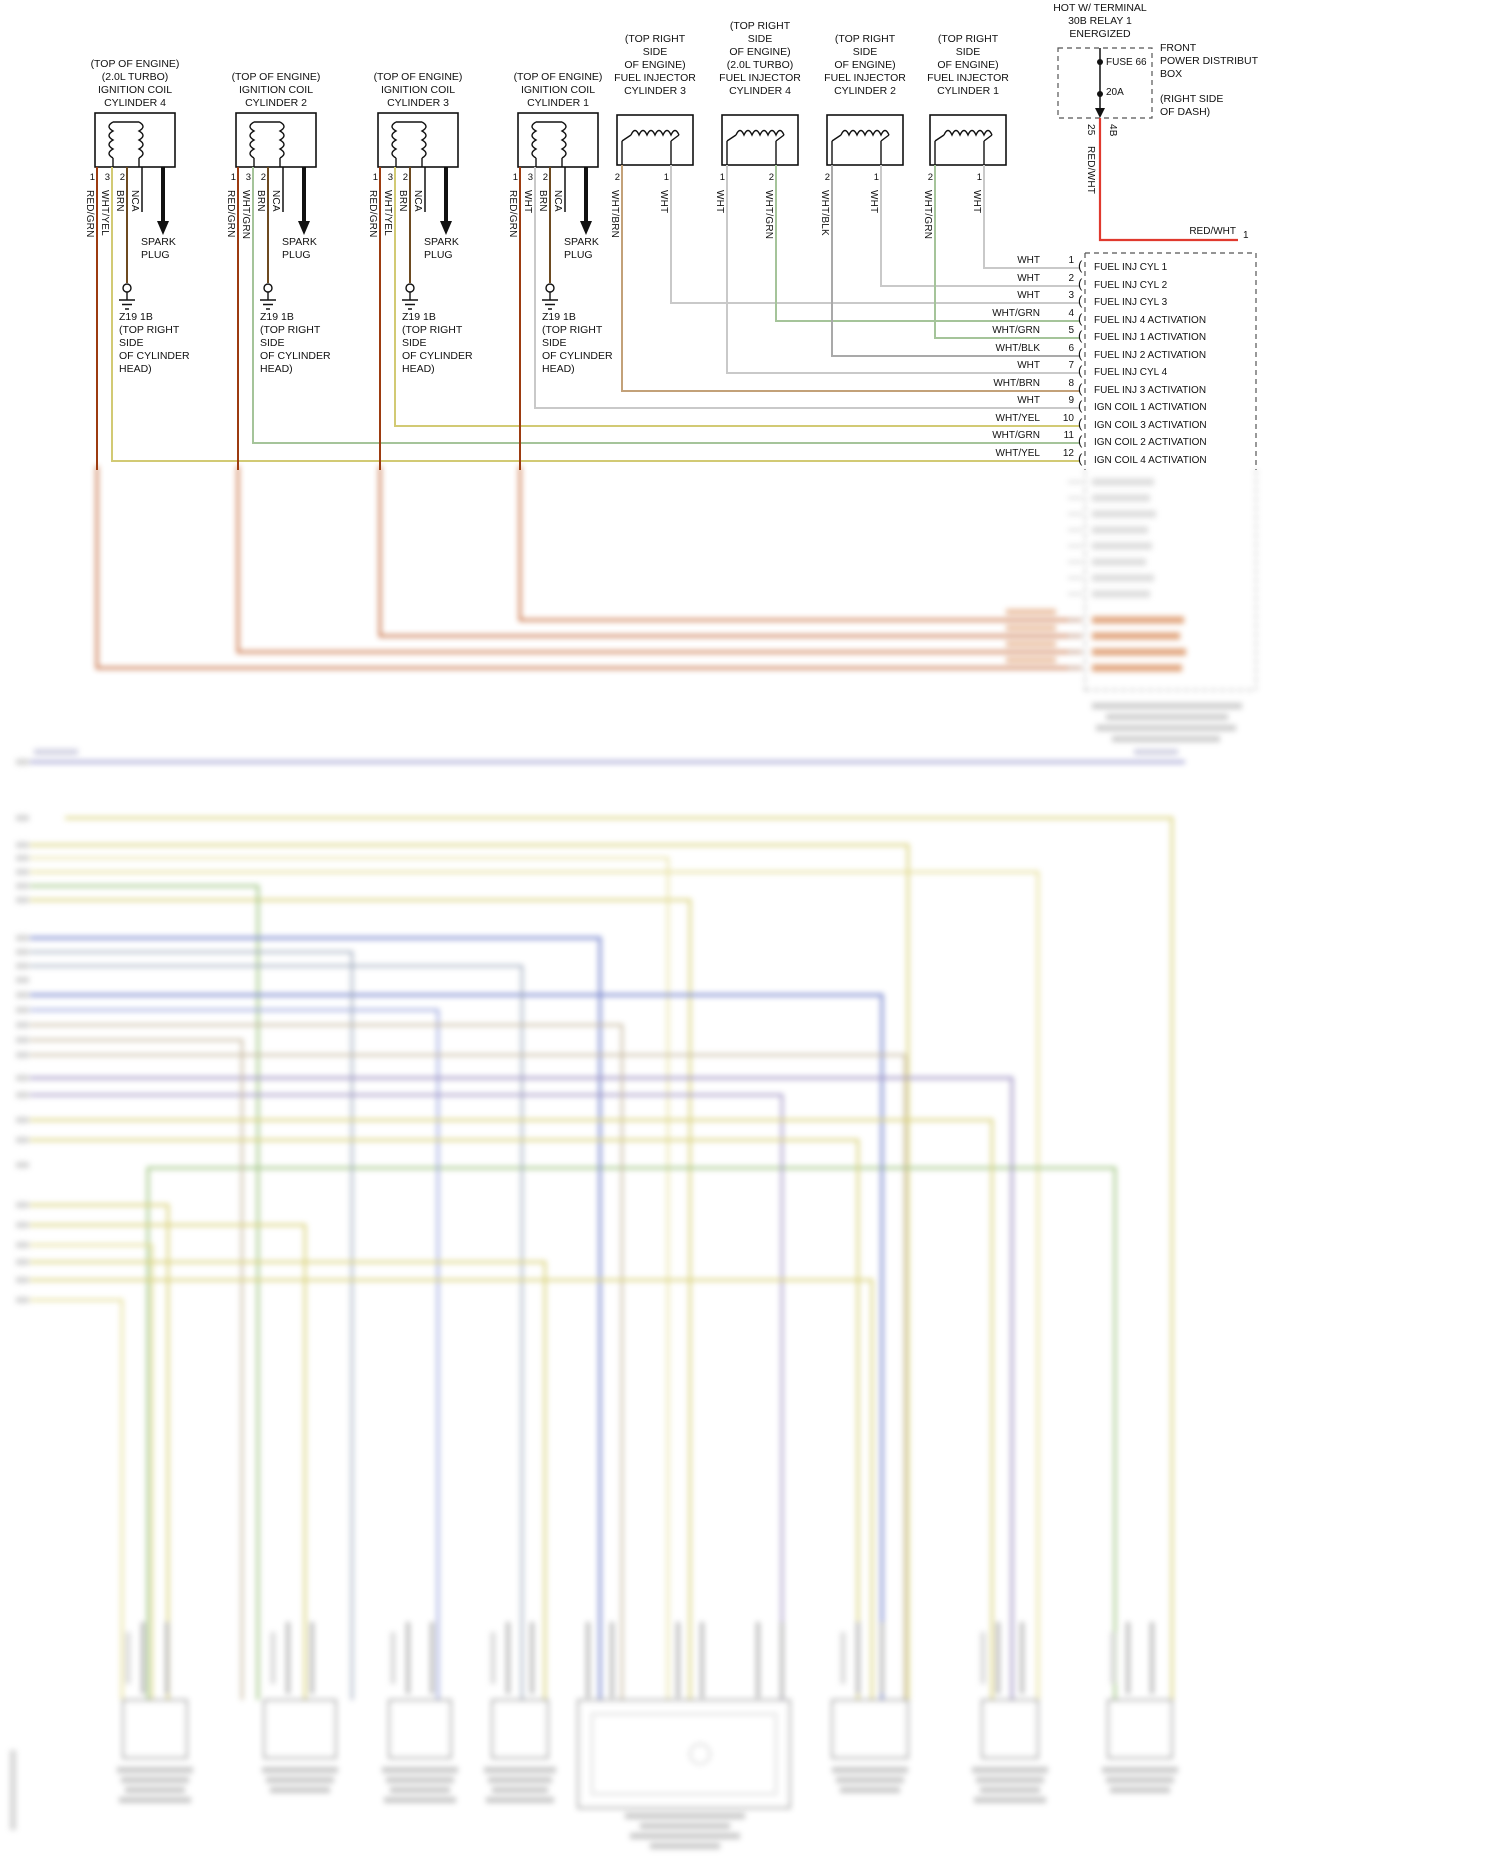 The height and width of the screenshot is (1861, 1500). Describe the element at coordinates (276, 77) in the screenshot. I see `label-line: (TOP OF ENGINE)` at that location.